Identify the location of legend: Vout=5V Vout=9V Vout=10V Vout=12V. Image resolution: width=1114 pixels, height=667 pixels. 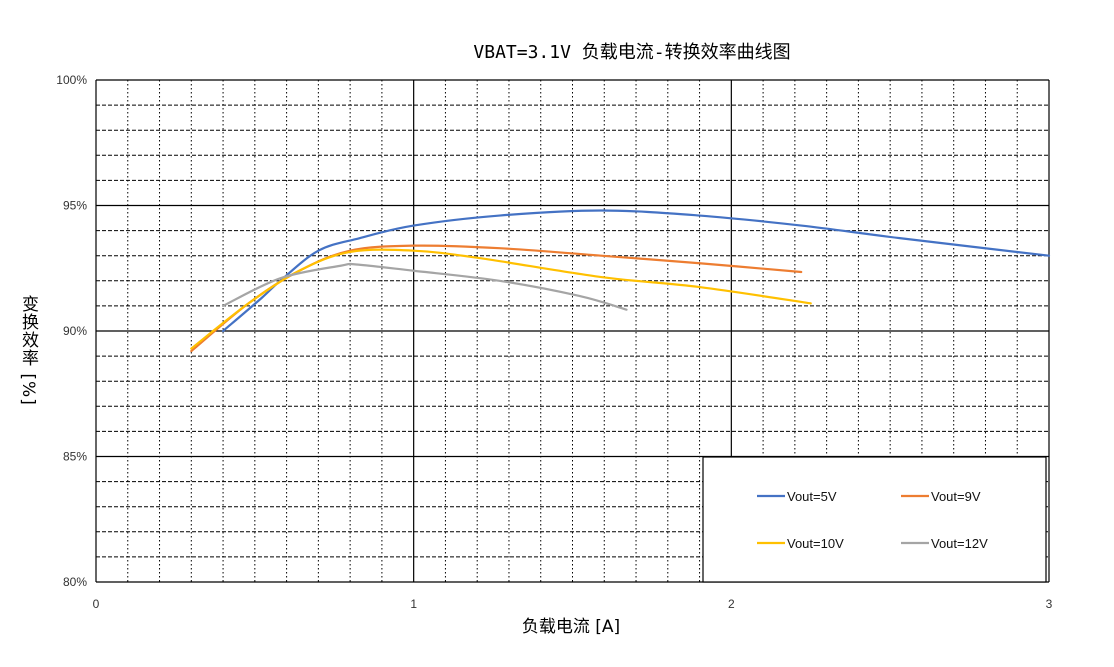
(874, 519).